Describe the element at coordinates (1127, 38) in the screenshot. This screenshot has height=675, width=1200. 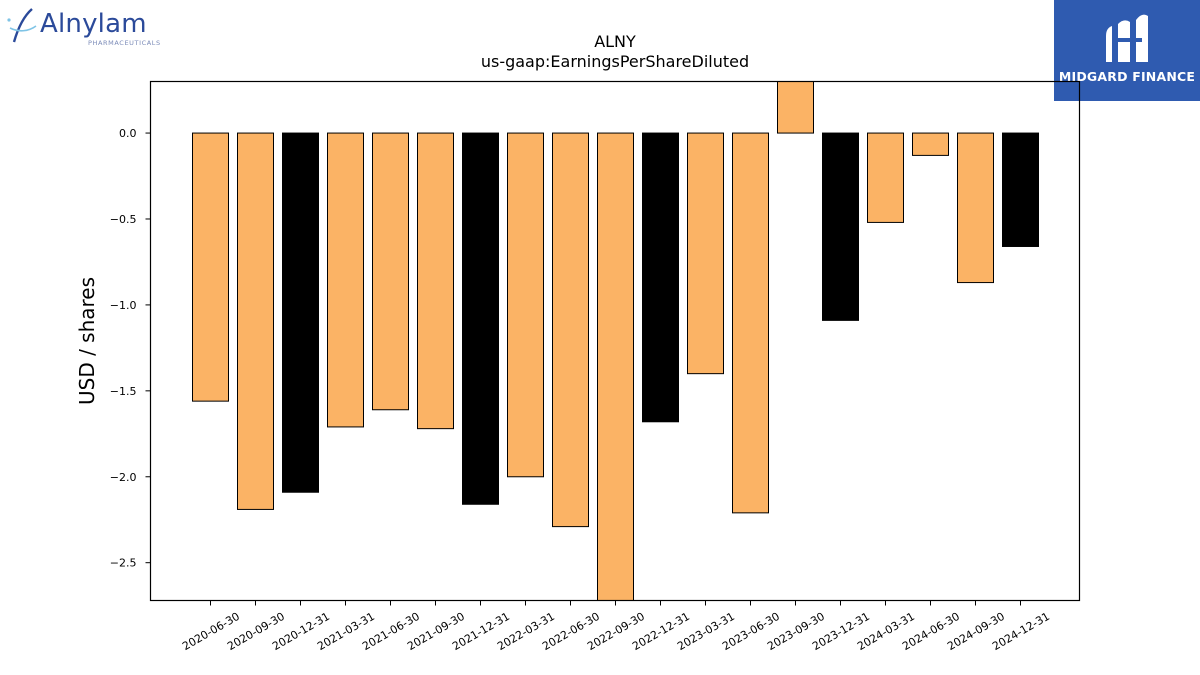
I see `midgard-monogram-icon` at that location.